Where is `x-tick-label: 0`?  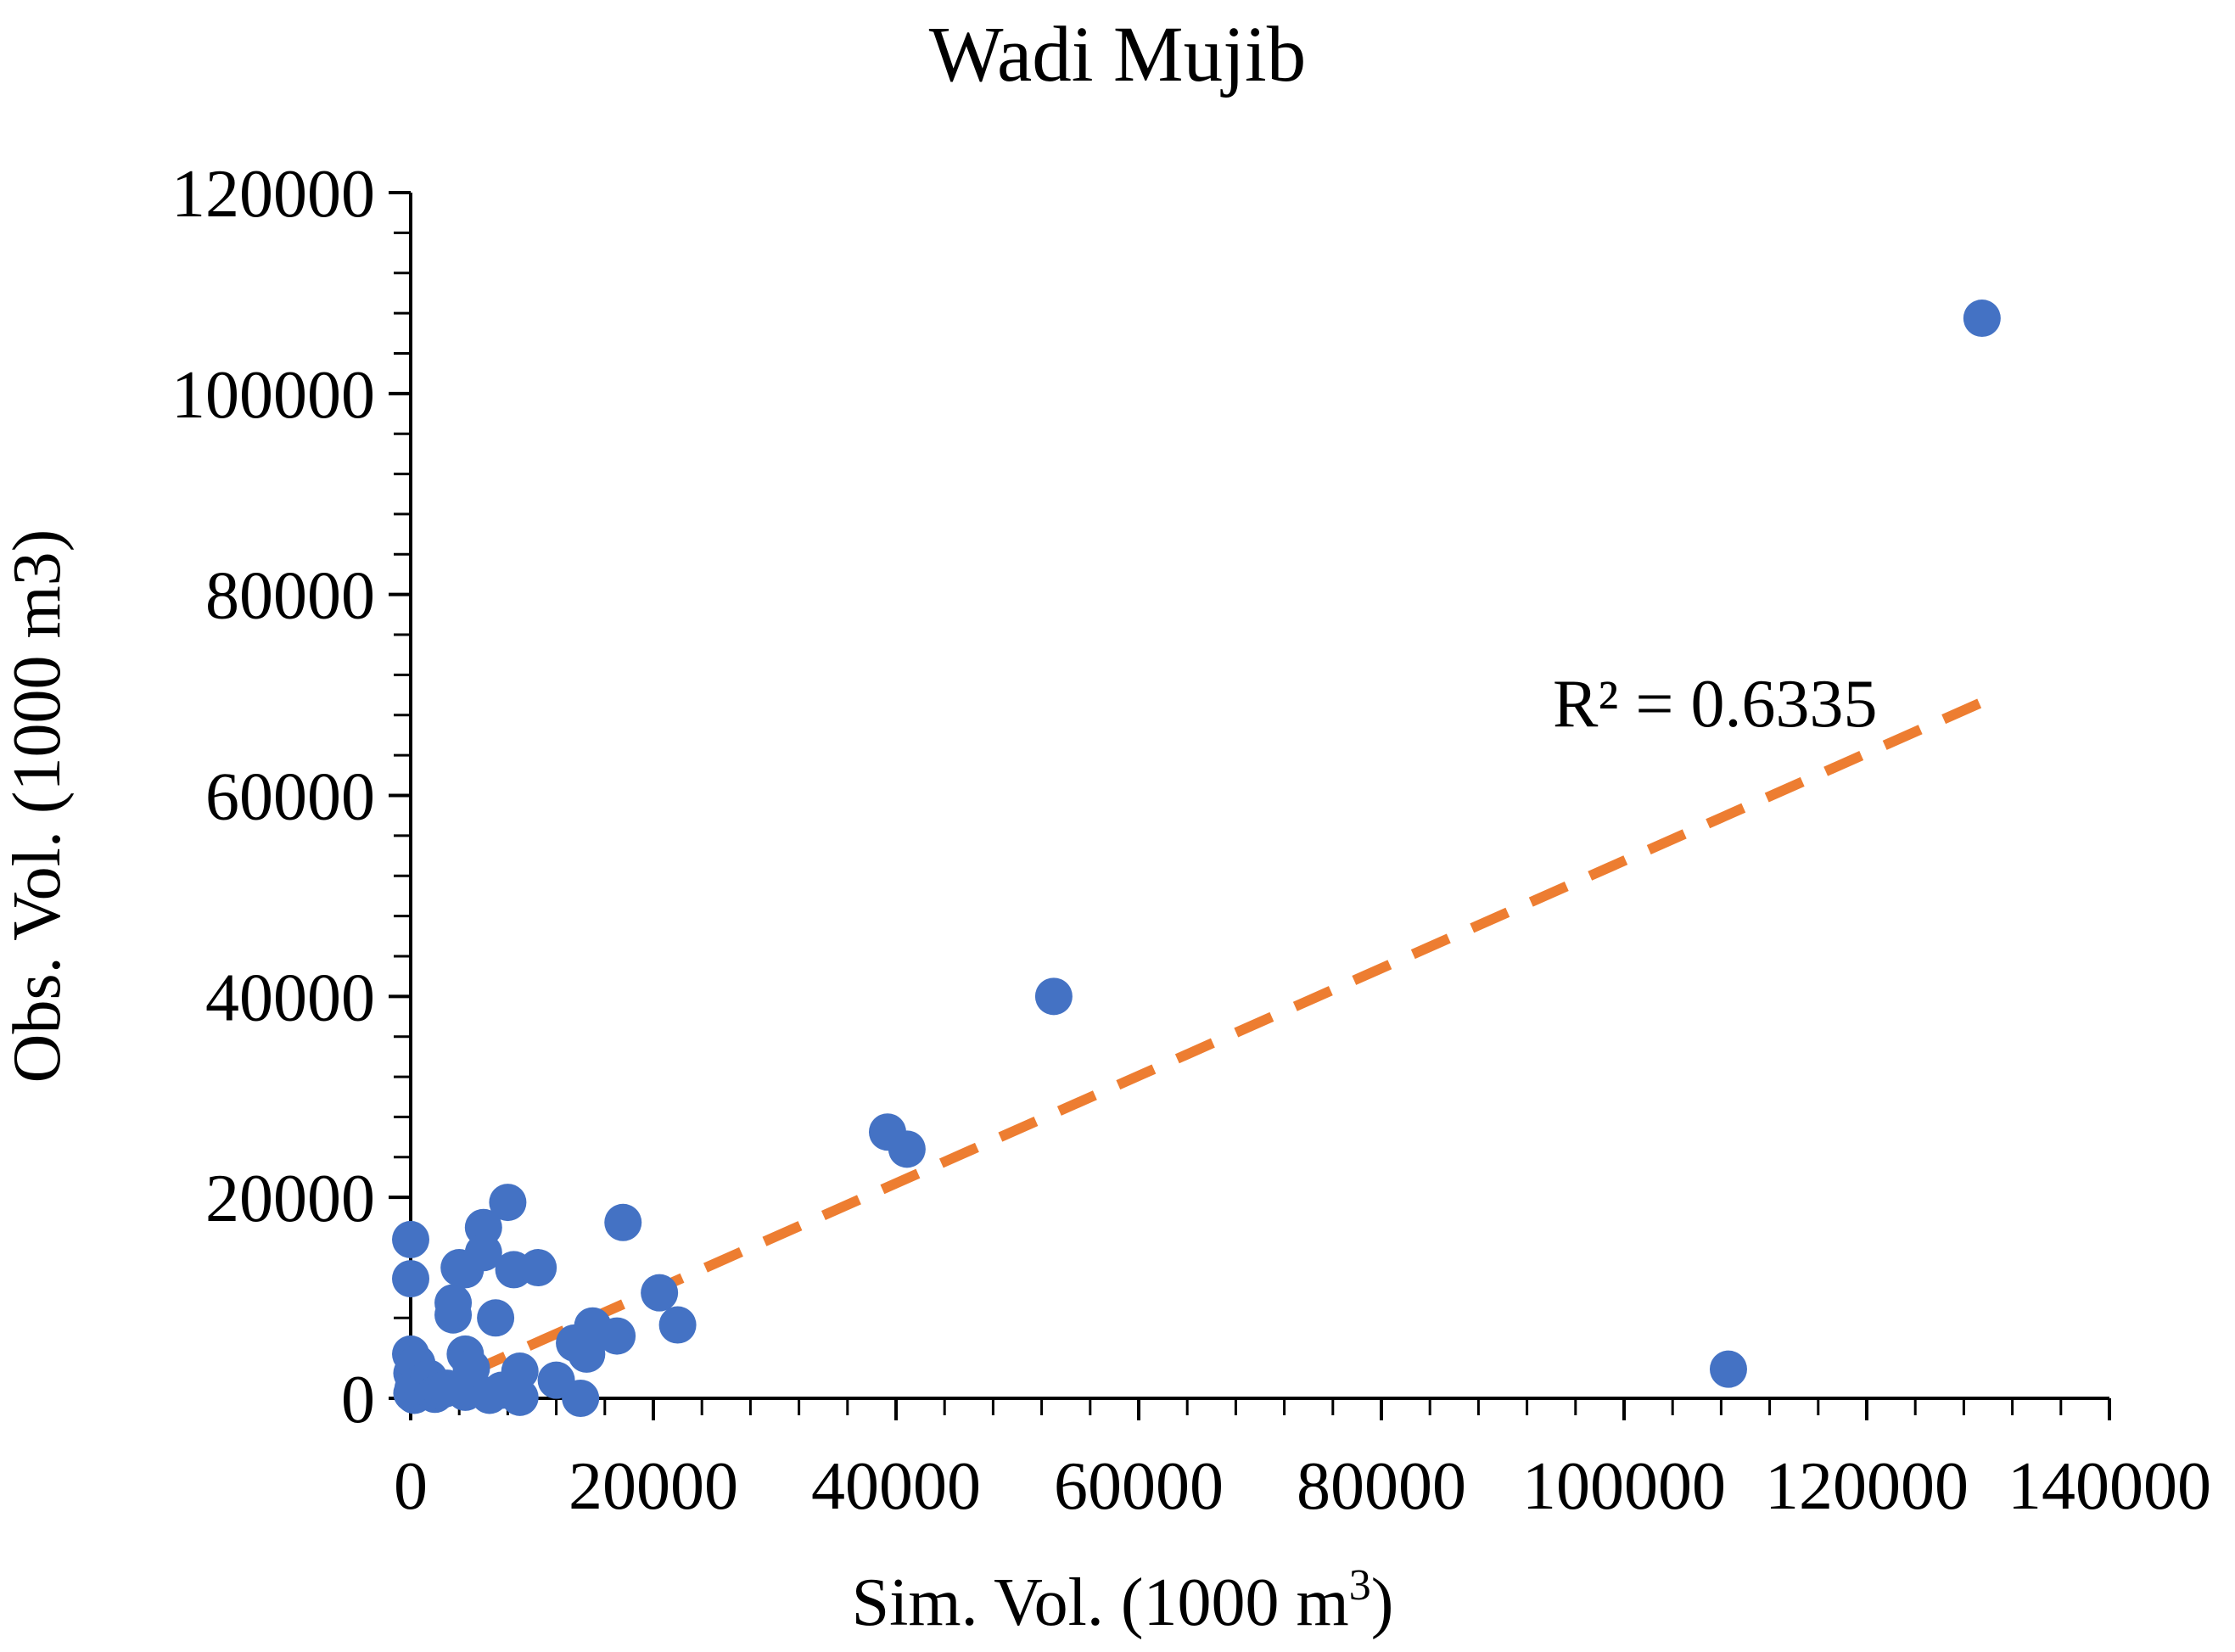
x-tick-label: 0 is located at coordinates (411, 1487).